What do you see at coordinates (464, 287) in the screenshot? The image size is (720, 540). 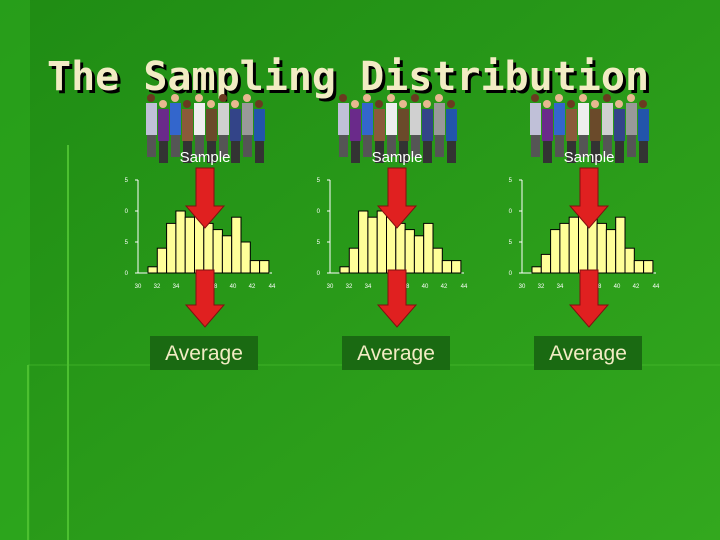 I see `x-tick-label: 44` at bounding box center [464, 287].